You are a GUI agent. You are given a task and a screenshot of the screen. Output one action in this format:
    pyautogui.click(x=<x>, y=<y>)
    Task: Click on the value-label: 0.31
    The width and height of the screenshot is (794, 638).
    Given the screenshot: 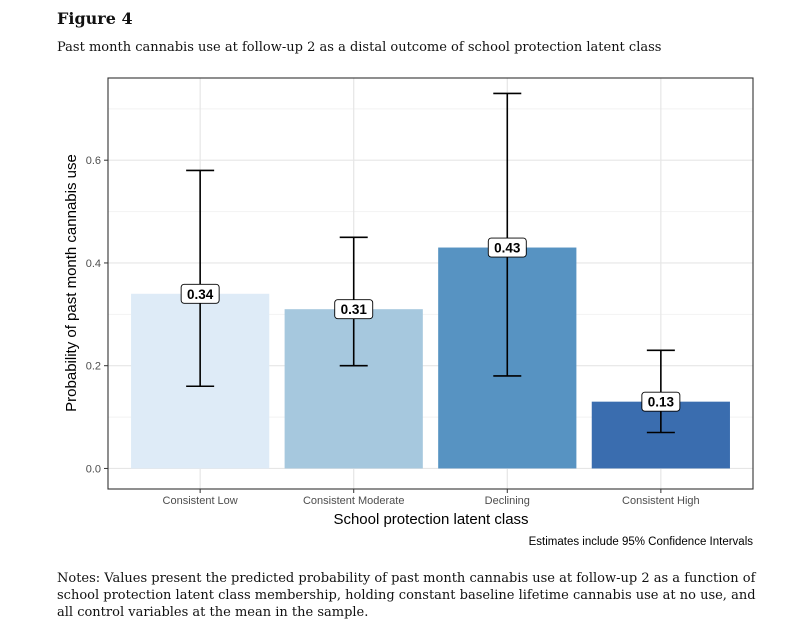 What is the action you would take?
    pyautogui.click(x=354, y=309)
    